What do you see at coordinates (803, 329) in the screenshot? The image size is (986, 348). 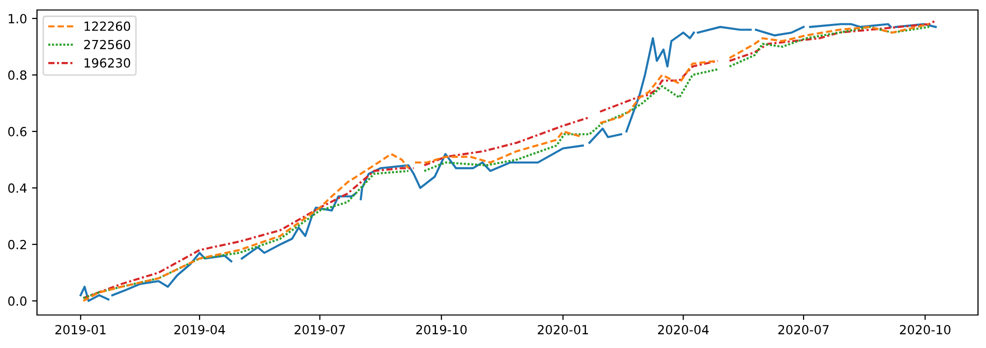 I see `x-tick-label: 2020-07` at bounding box center [803, 329].